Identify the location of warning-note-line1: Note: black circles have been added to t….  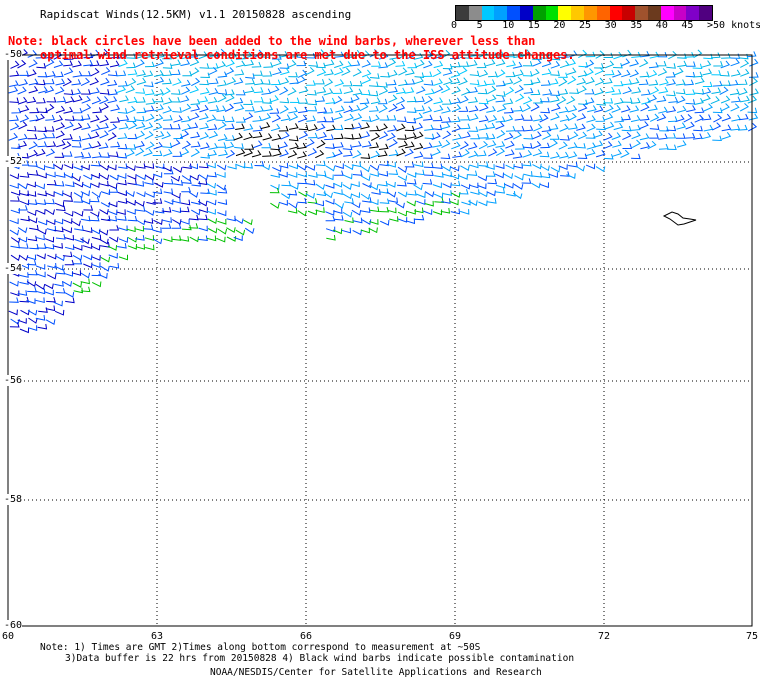
(272, 41).